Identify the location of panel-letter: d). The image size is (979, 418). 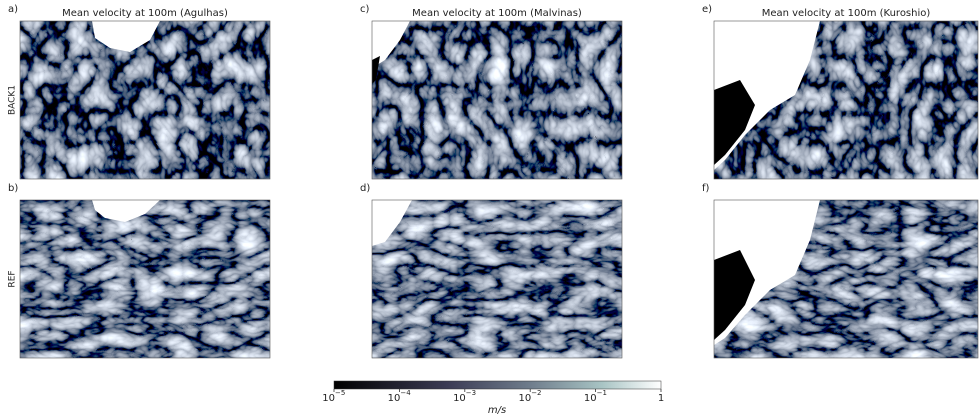
(365, 188).